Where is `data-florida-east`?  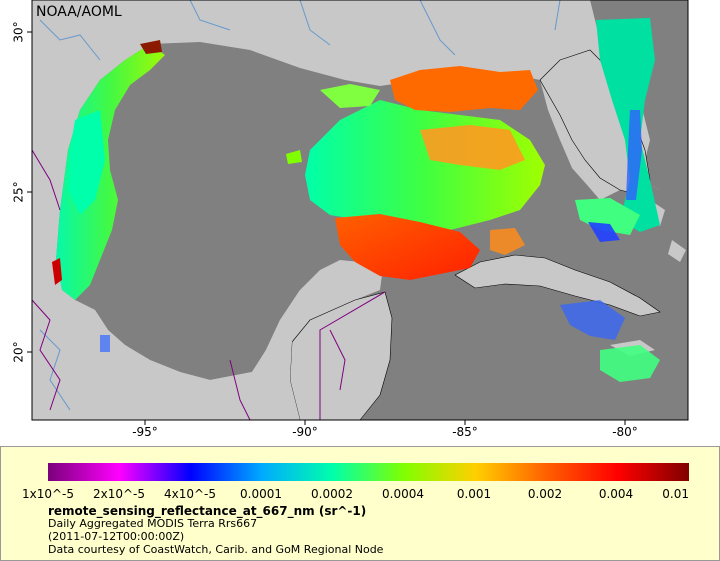
data-florida-east is located at coordinates (628, 125).